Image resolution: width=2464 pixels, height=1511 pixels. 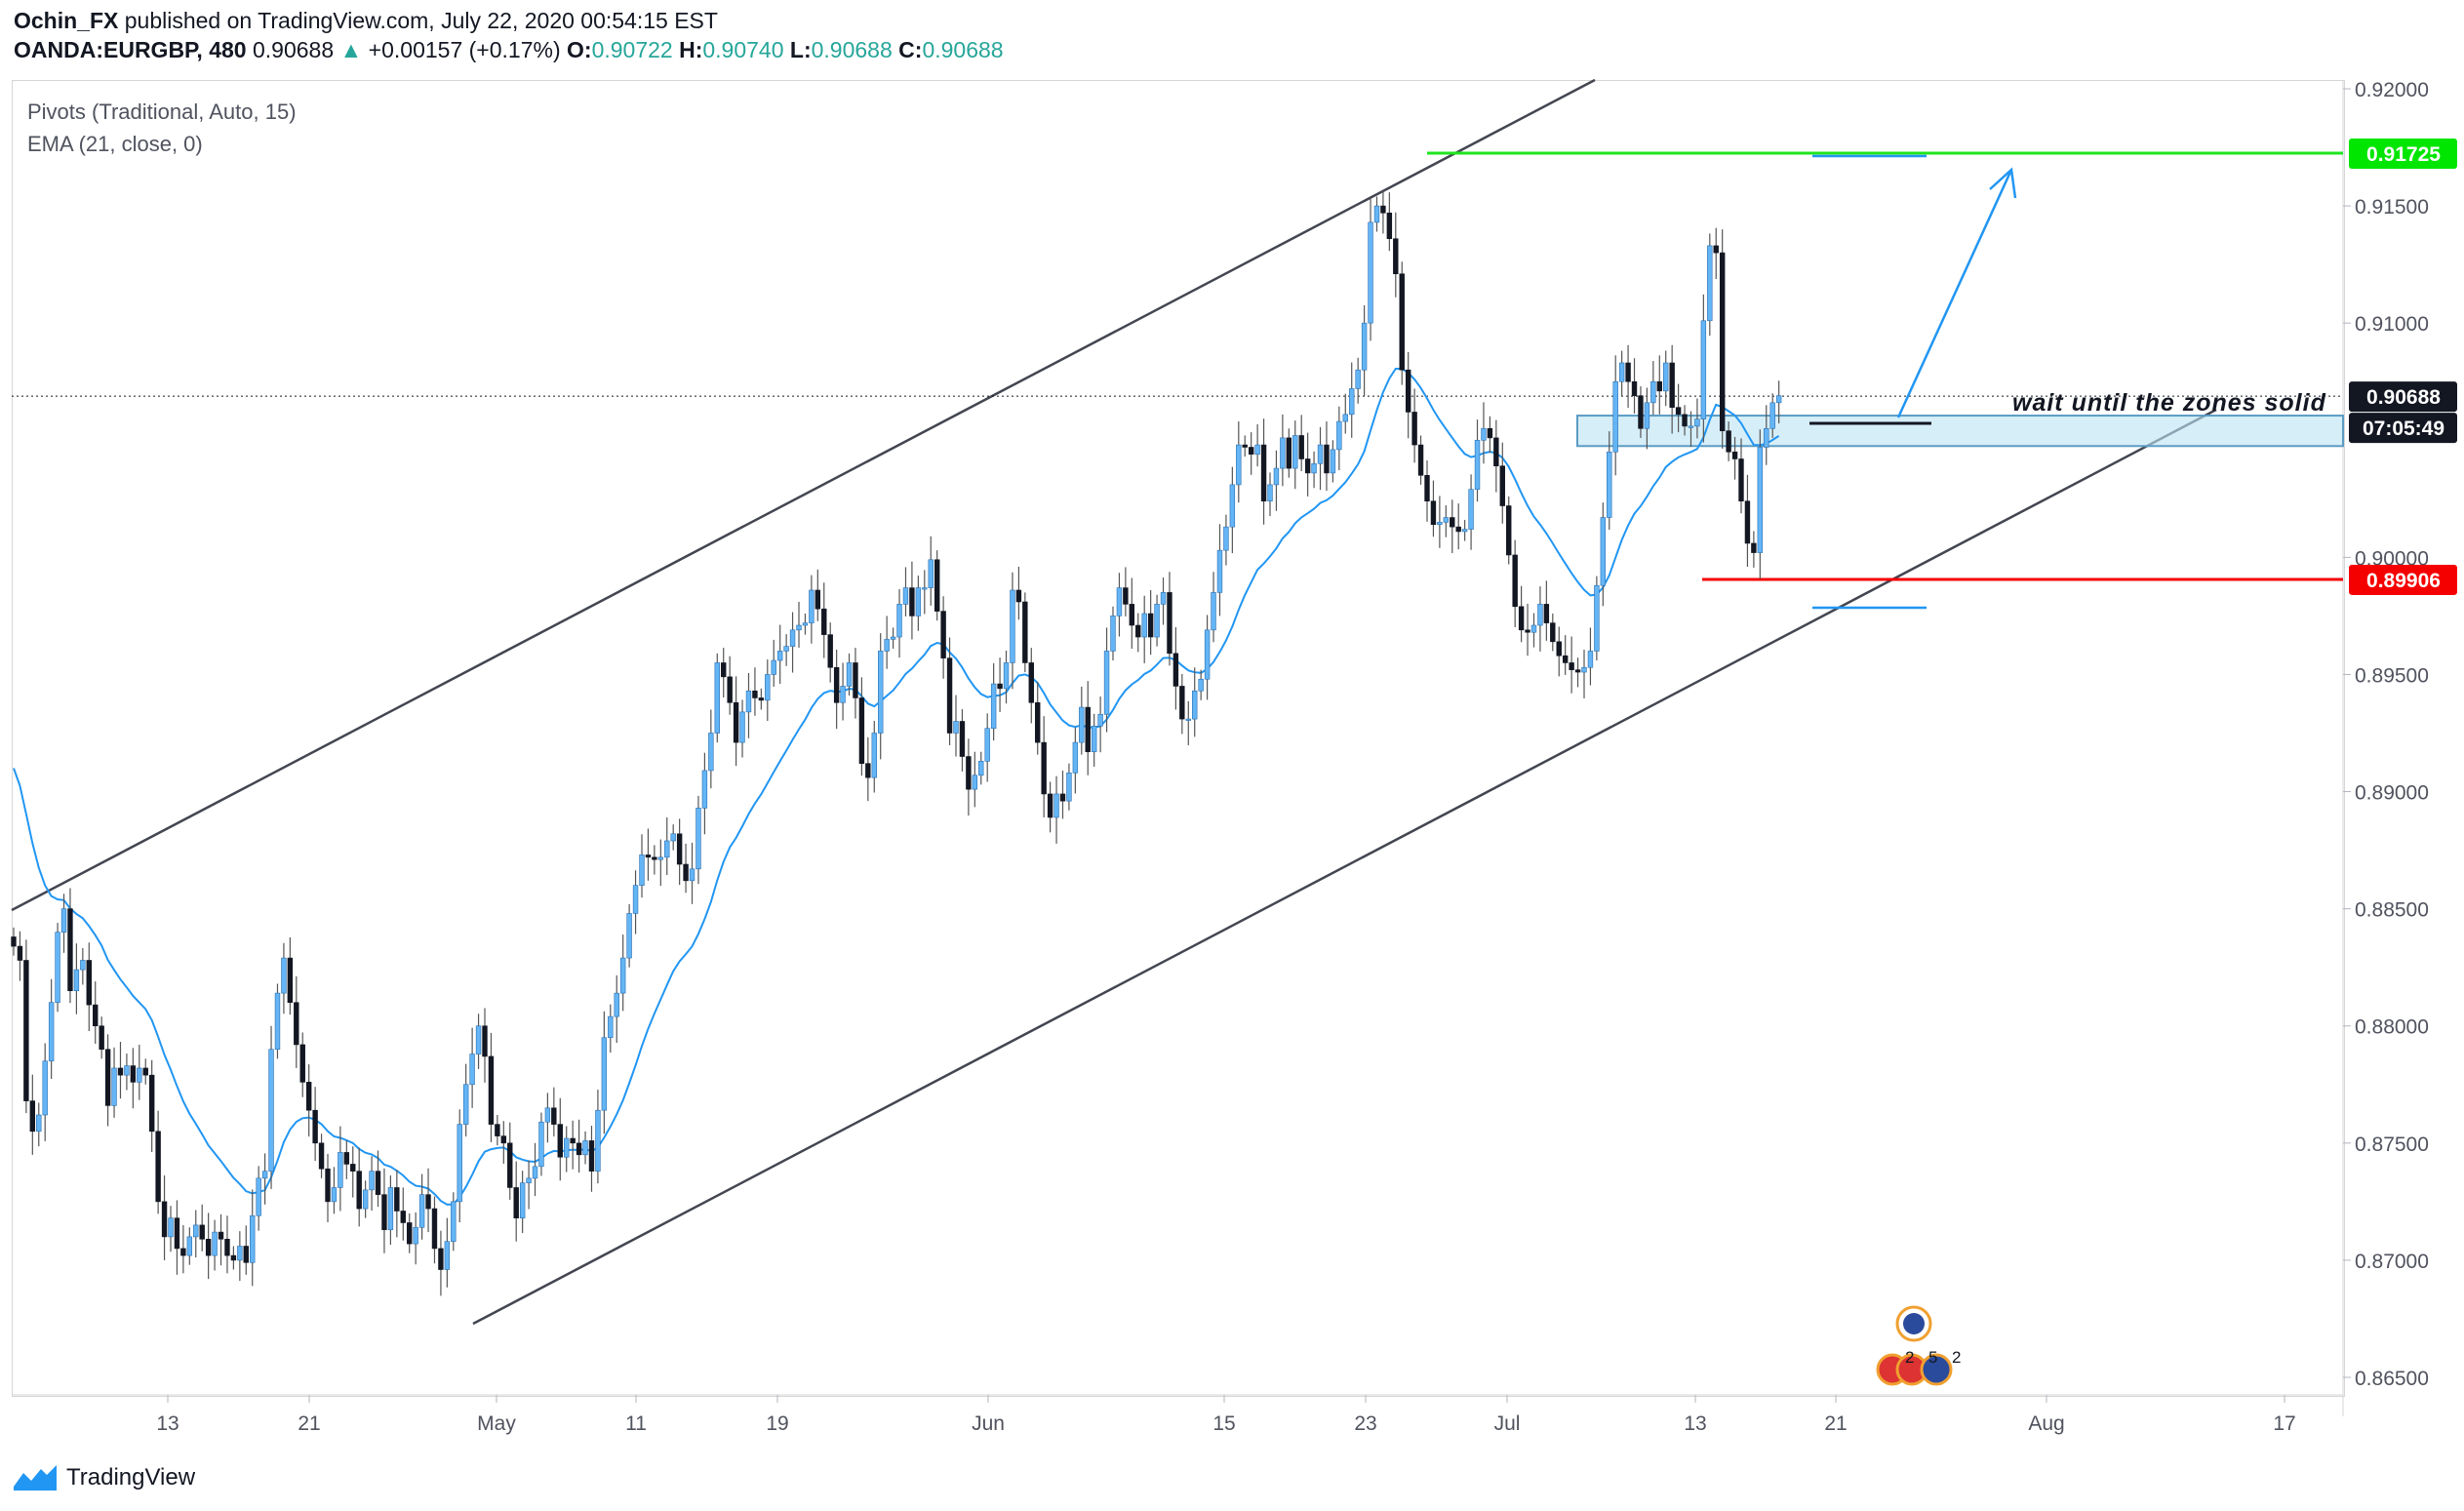 I want to click on tradingview-logo: TradingView, so click(x=103, y=1477).